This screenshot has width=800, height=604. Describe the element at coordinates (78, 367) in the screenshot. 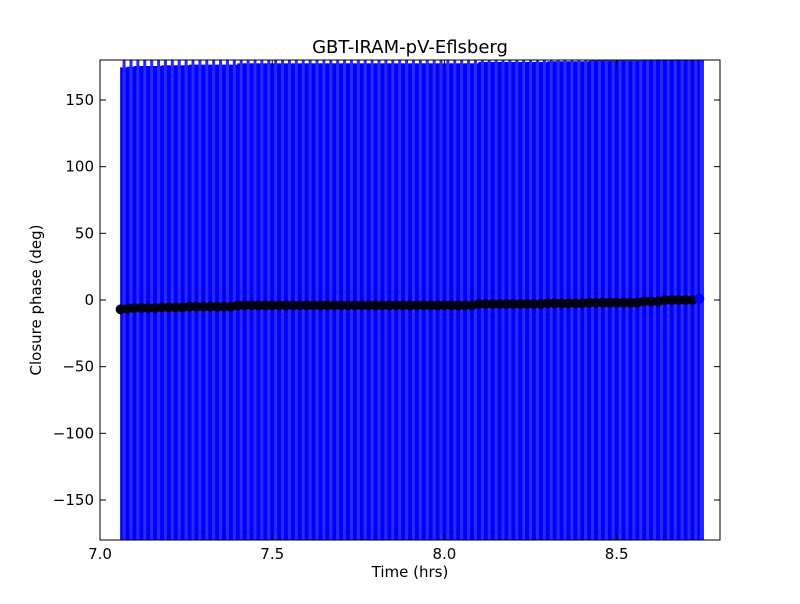

I see `y-tick-label: −50` at that location.